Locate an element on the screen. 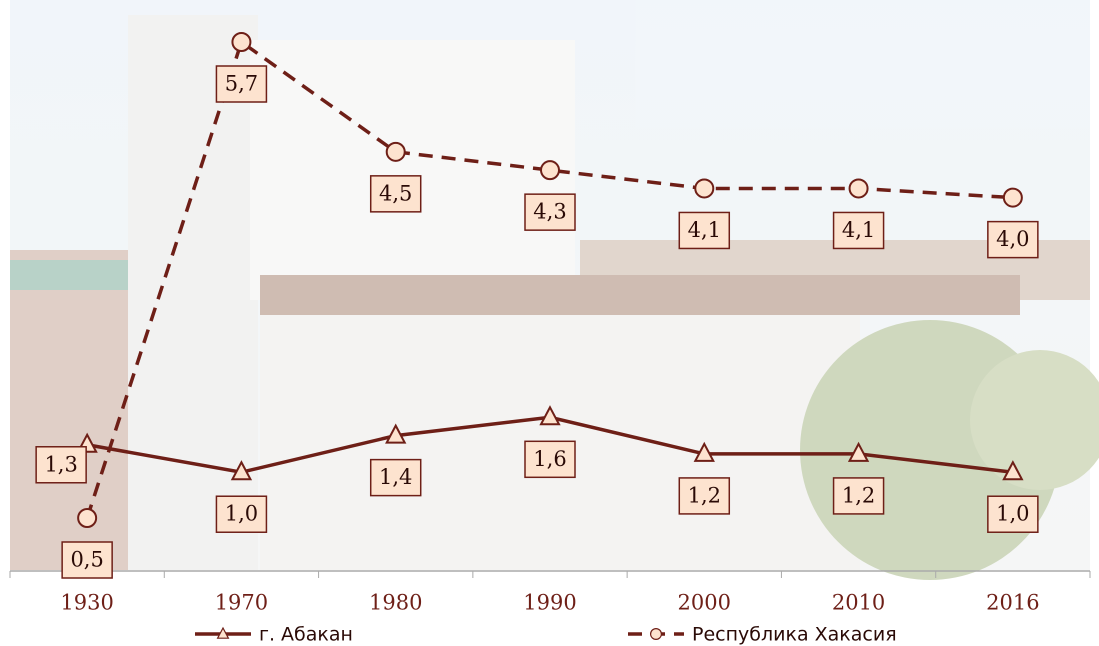 The width and height of the screenshot is (1099, 646). value-label-box: 5,7 is located at coordinates (241, 84).